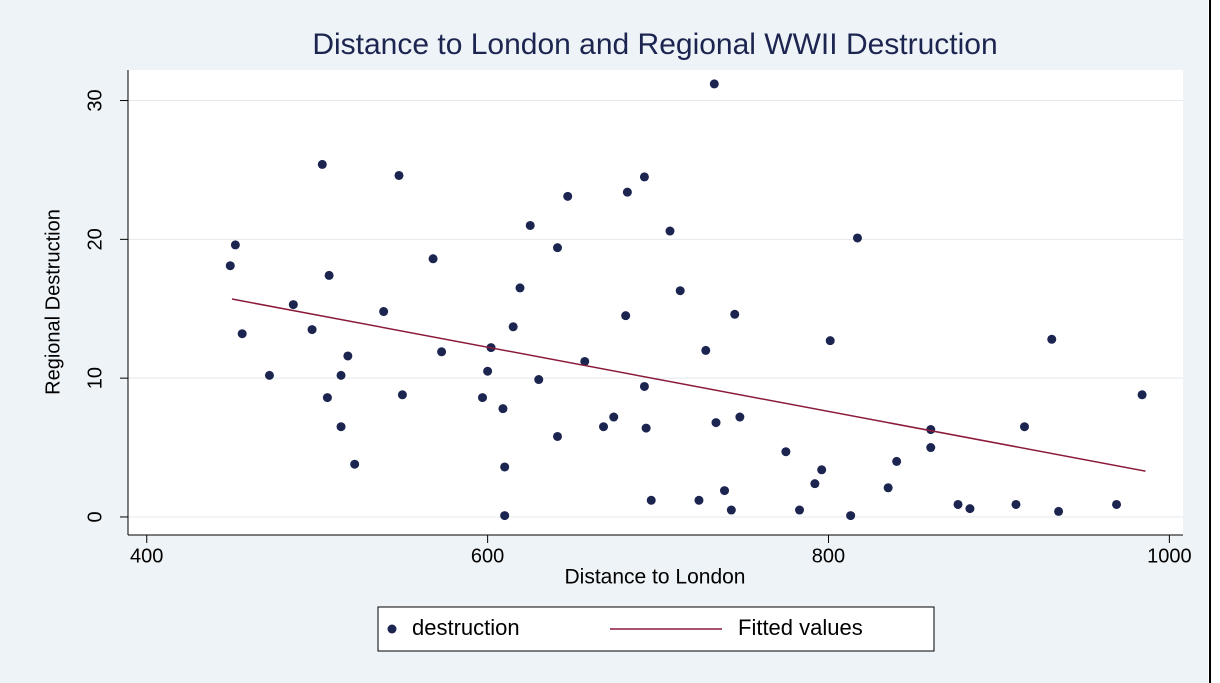  I want to click on x-tick-label: 800, so click(828, 556).